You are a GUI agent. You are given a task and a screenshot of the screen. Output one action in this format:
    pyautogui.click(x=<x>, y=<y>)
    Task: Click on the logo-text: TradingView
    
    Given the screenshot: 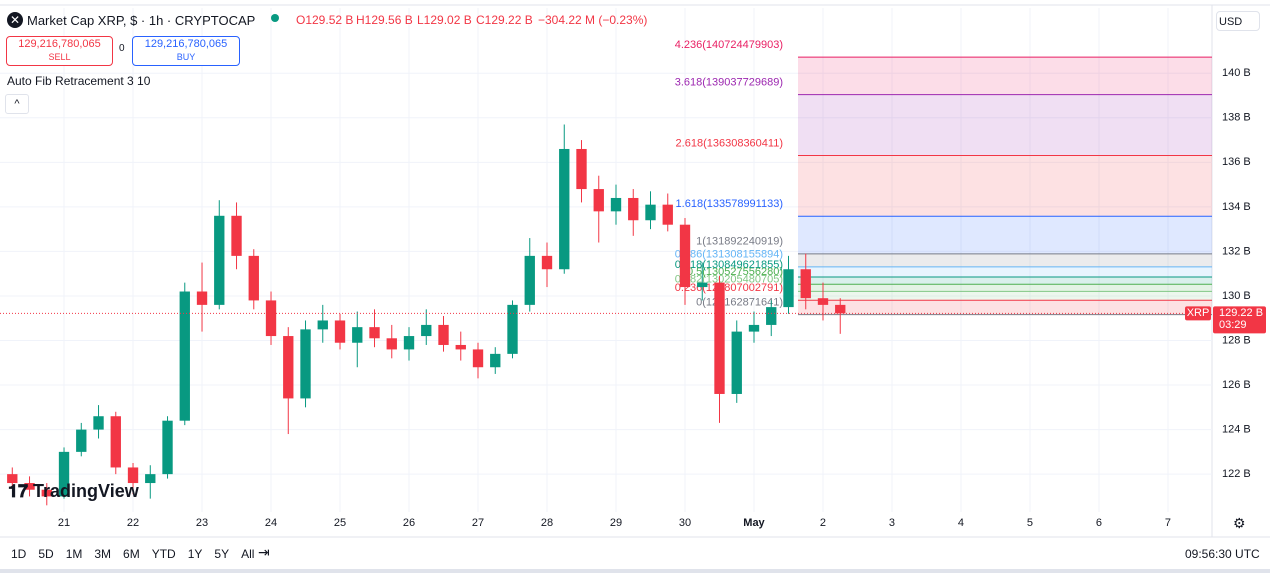 What is the action you would take?
    pyautogui.click(x=86, y=491)
    